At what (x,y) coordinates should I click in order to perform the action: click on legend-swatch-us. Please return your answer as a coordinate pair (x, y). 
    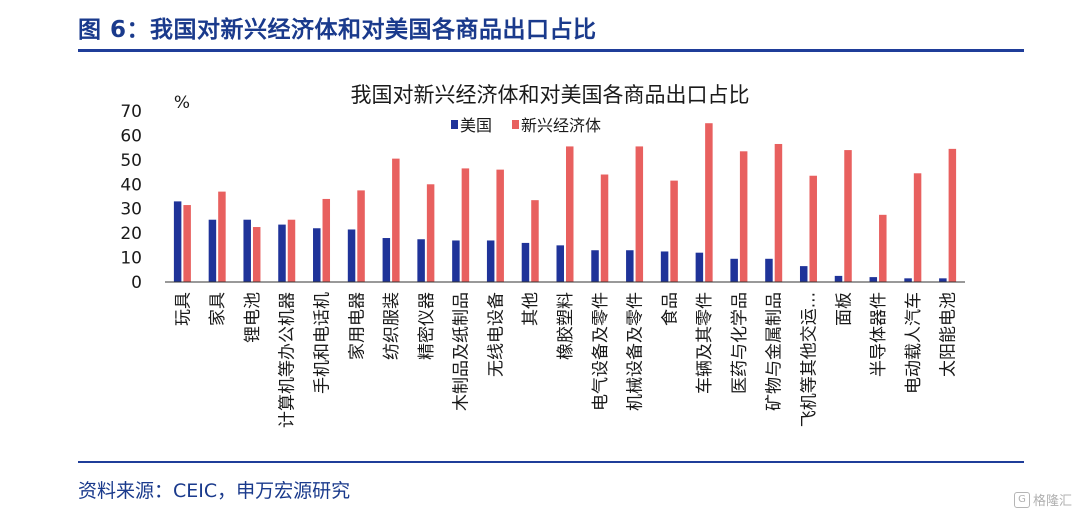
    Looking at the image, I should click on (454, 124).